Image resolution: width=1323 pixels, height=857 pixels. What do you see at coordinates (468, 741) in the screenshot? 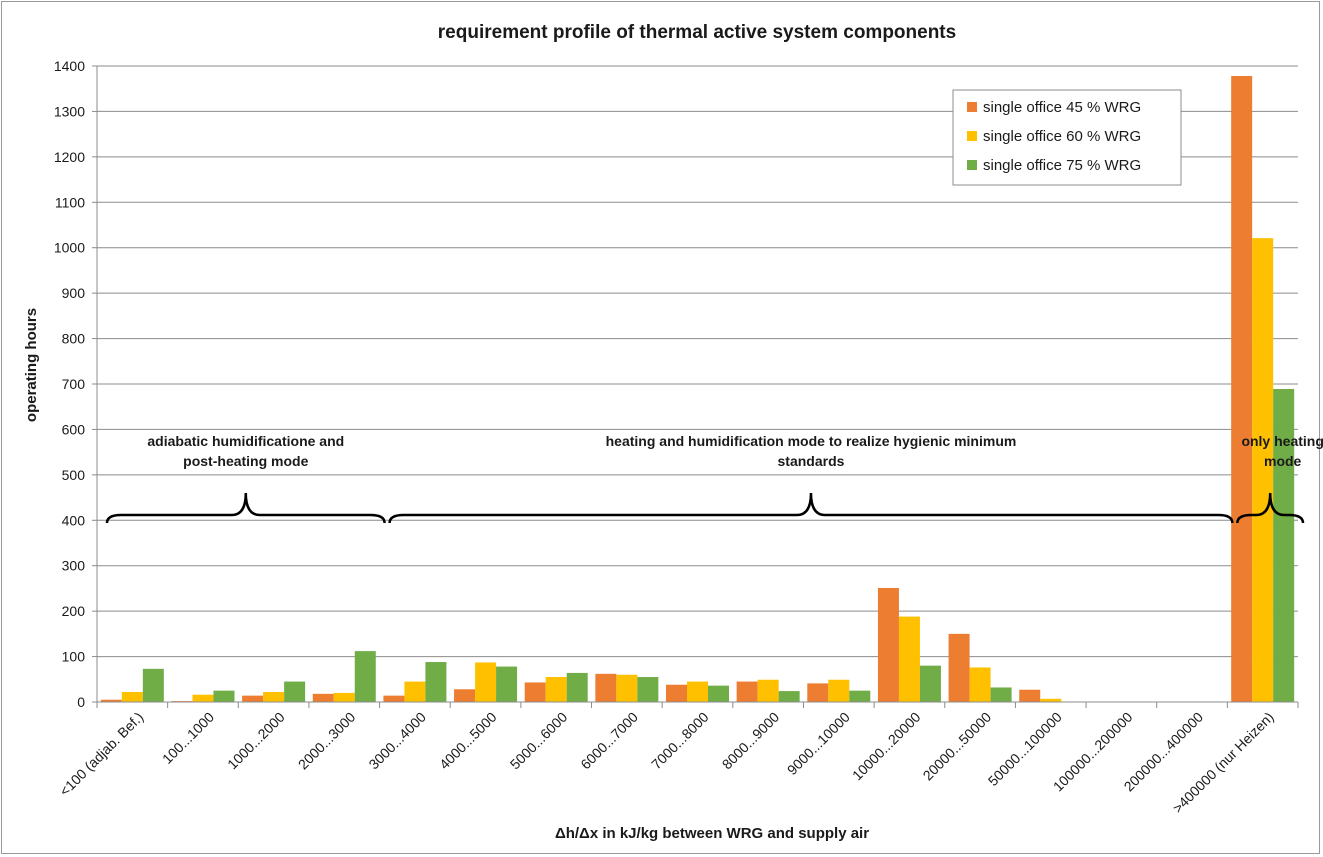
I see `x-tick-label: 4000...5000` at bounding box center [468, 741].